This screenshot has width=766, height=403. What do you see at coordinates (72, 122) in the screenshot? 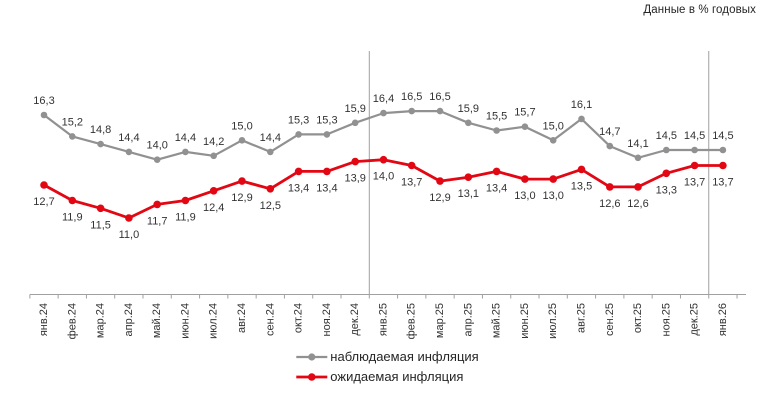
I see `observed-value-label: 15,2` at bounding box center [72, 122].